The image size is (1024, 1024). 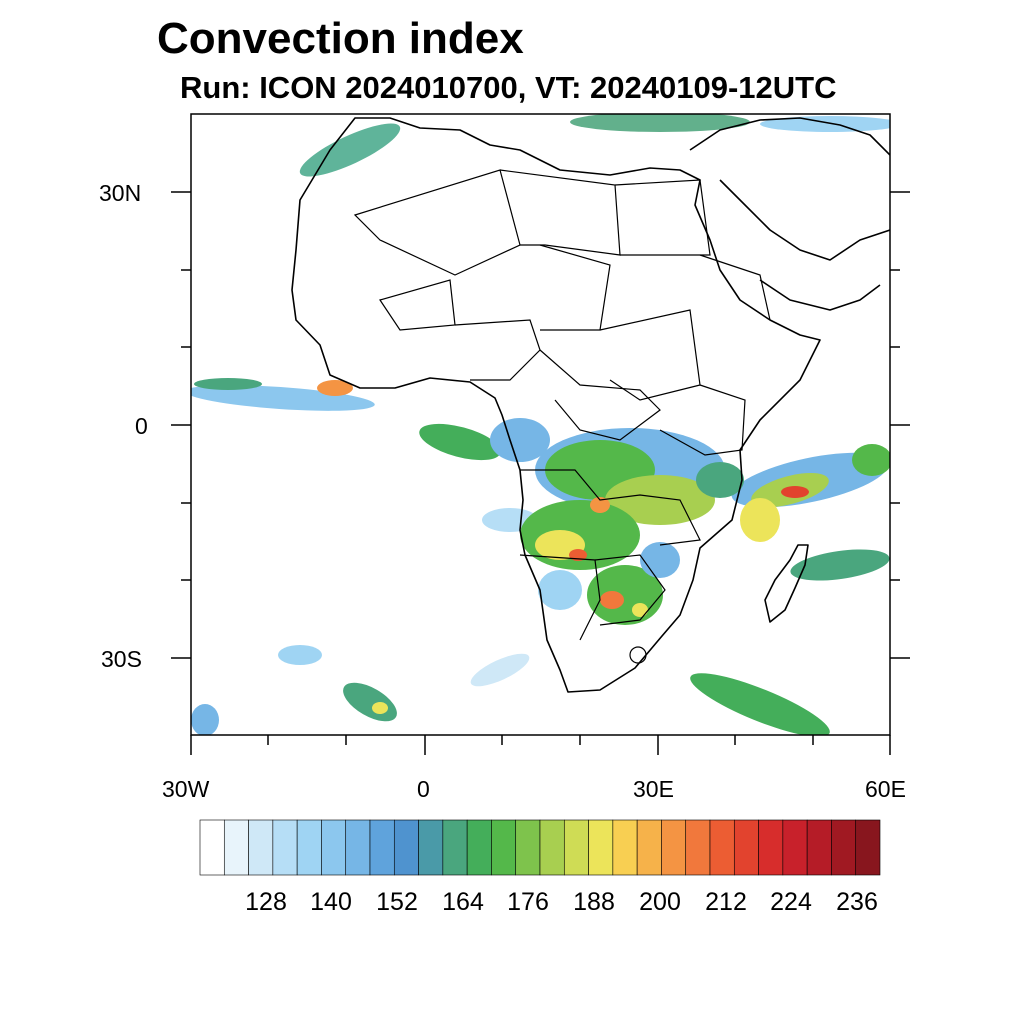 What do you see at coordinates (791, 902) in the screenshot?
I see `colorbar-label: 224` at bounding box center [791, 902].